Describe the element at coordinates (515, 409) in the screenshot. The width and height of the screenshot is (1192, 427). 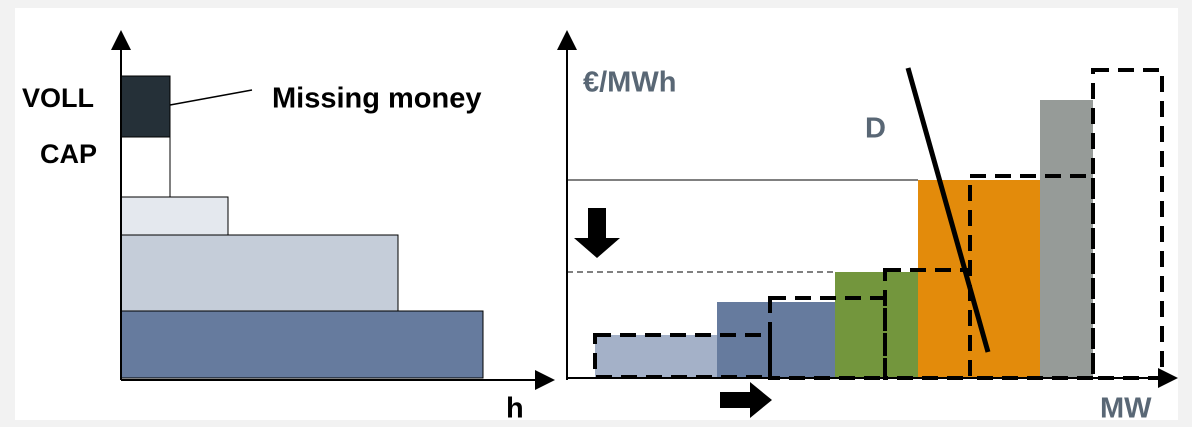
I see `x-axis-label: h` at that location.